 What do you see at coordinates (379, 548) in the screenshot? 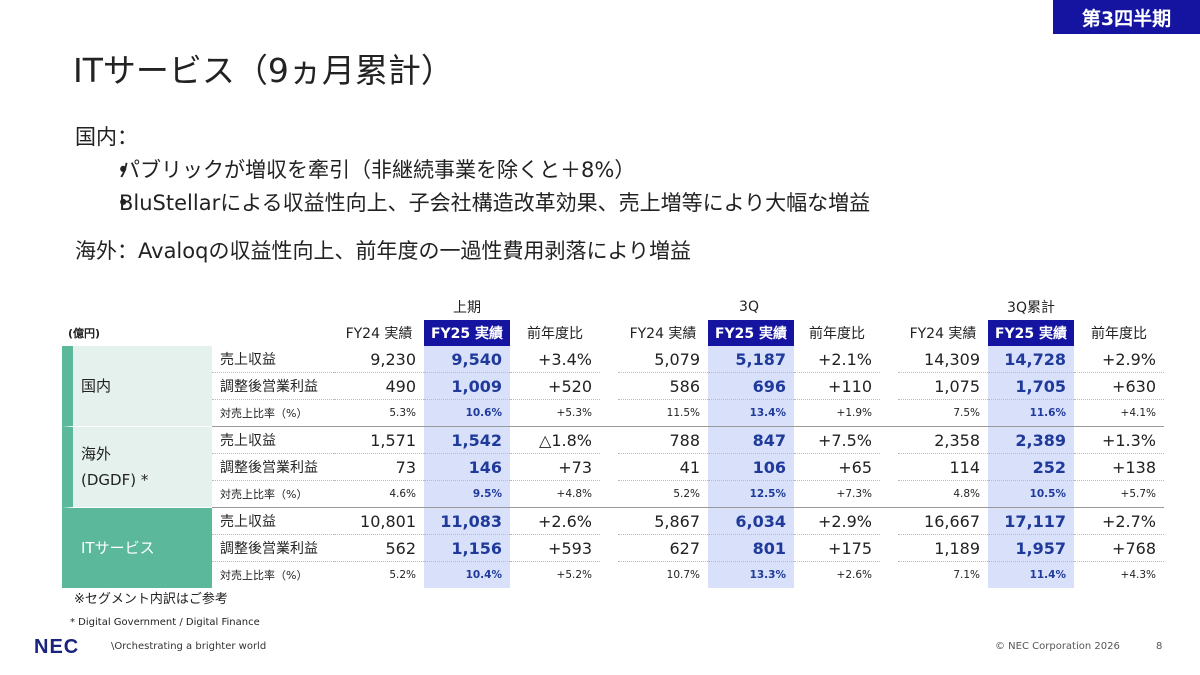
I see `value-cell: 562` at bounding box center [379, 548].